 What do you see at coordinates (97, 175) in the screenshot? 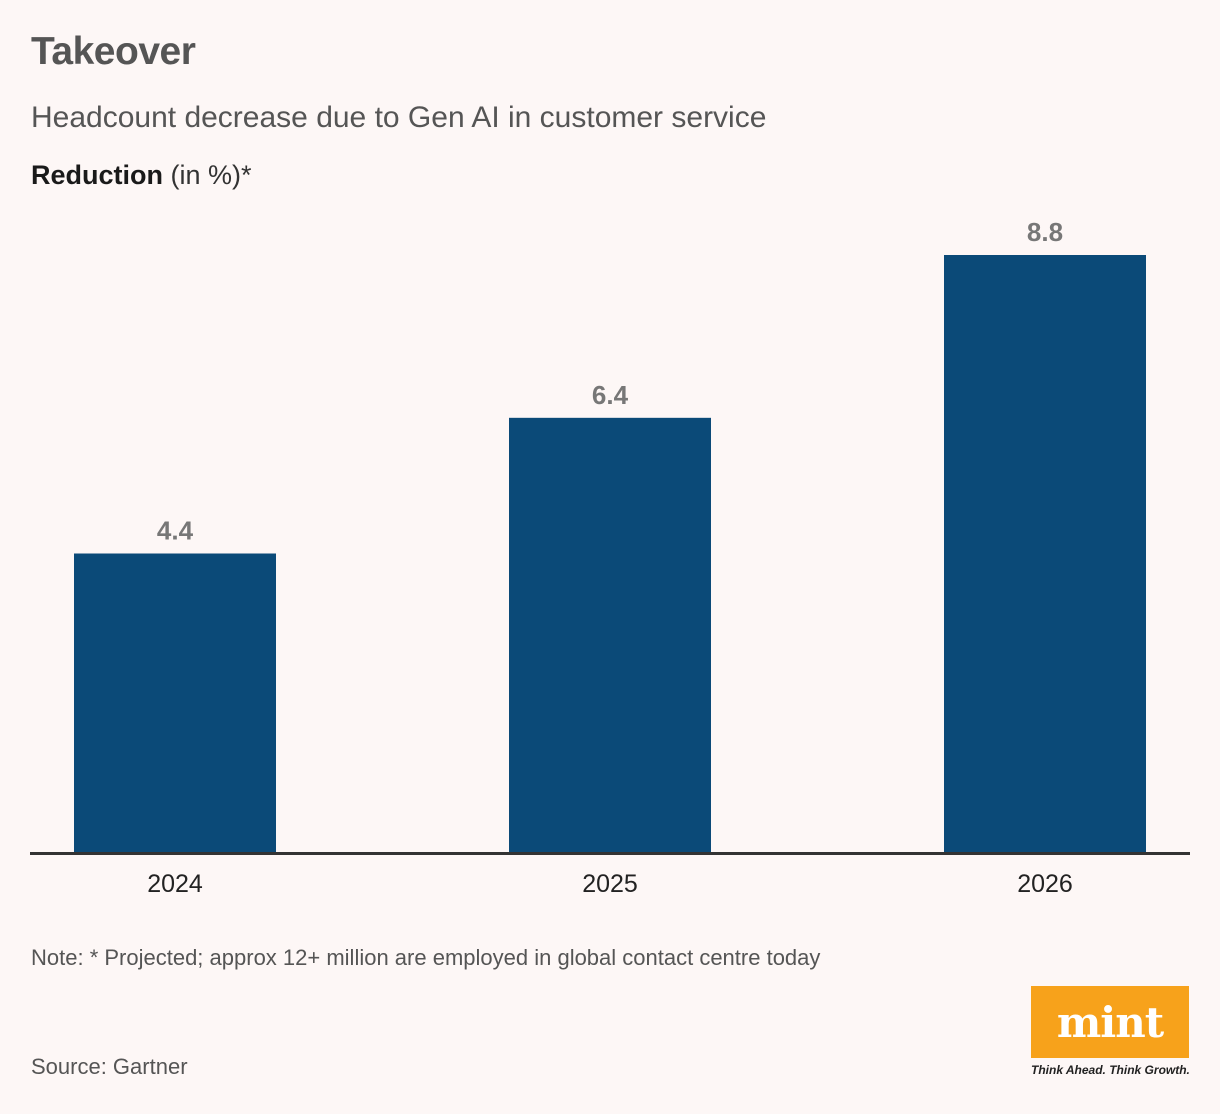
I see `unit-label-bold: Reduction` at bounding box center [97, 175].